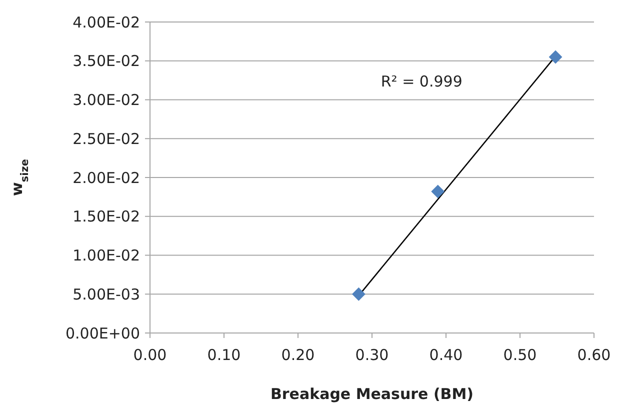 The width and height of the screenshot is (618, 405). What do you see at coordinates (106, 100) in the screenshot?
I see `y-tick-label: 3.00E-02` at bounding box center [106, 100].